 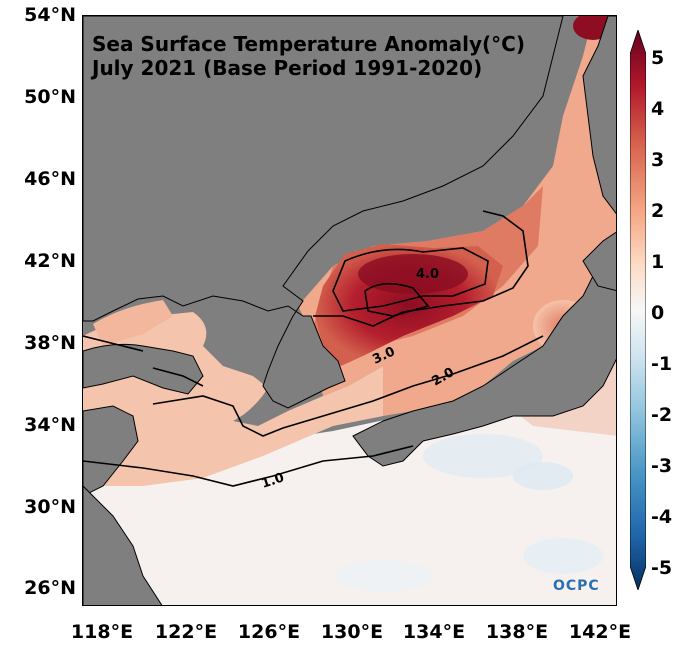 What do you see at coordinates (576, 586) in the screenshot?
I see `ocpc-logo: OCPC` at bounding box center [576, 586].